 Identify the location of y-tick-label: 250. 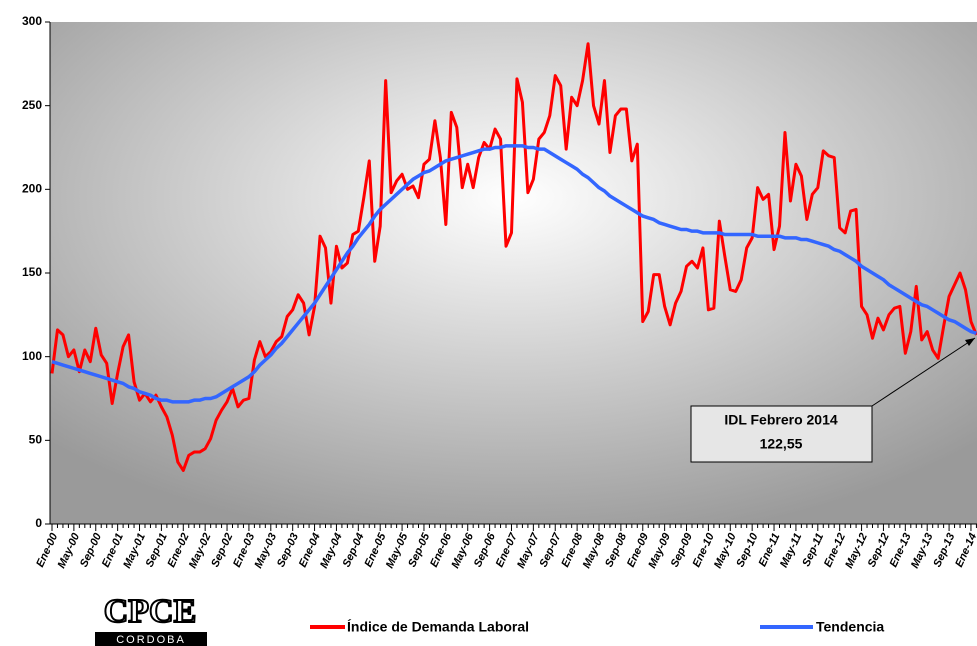
(32, 105).